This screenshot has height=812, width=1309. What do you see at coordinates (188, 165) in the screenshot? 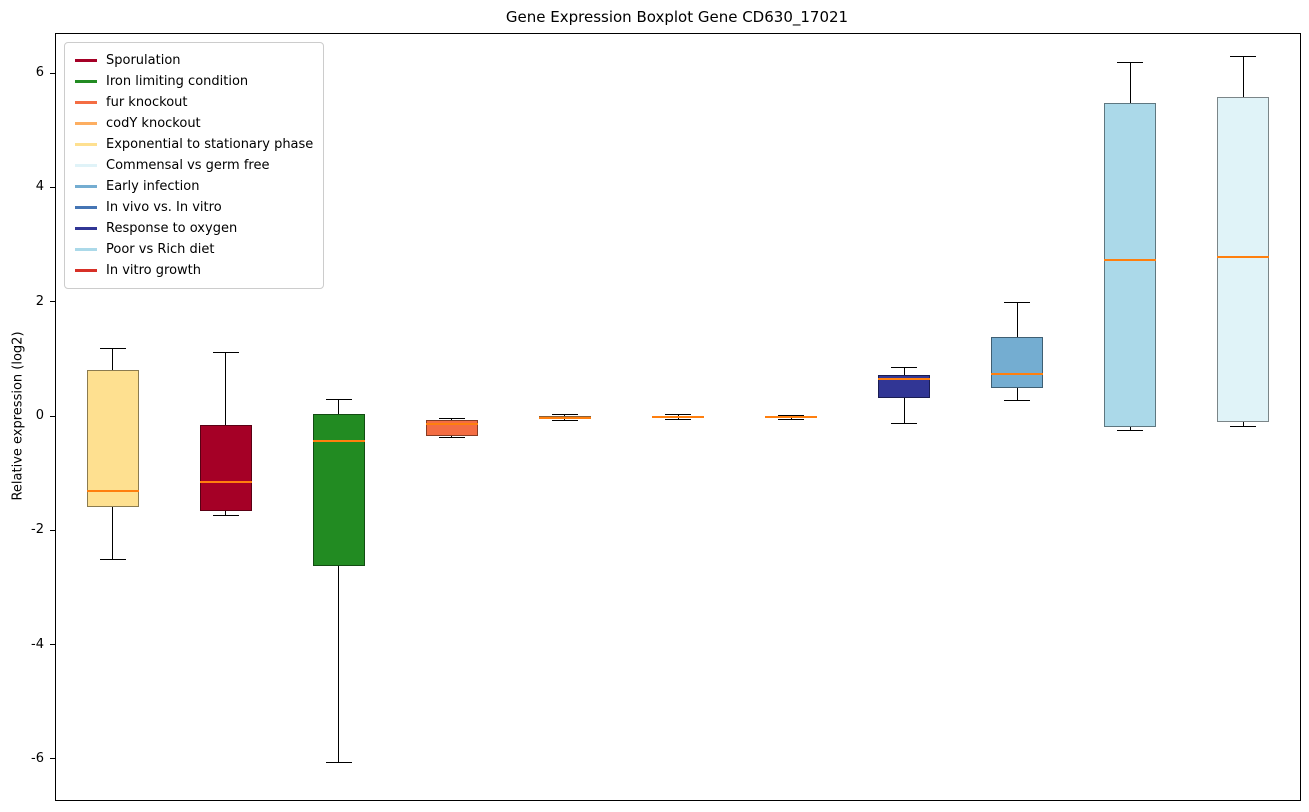
I see `legend-label: Commensal vs germ free` at bounding box center [188, 165].